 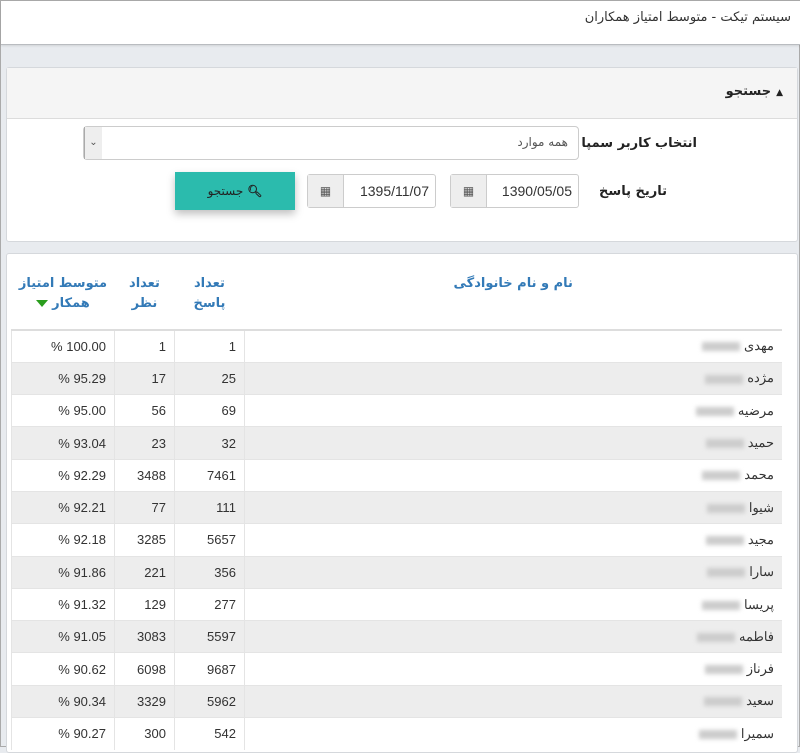 I want to click on search-panel-title: جستجو, so click(x=748, y=91).